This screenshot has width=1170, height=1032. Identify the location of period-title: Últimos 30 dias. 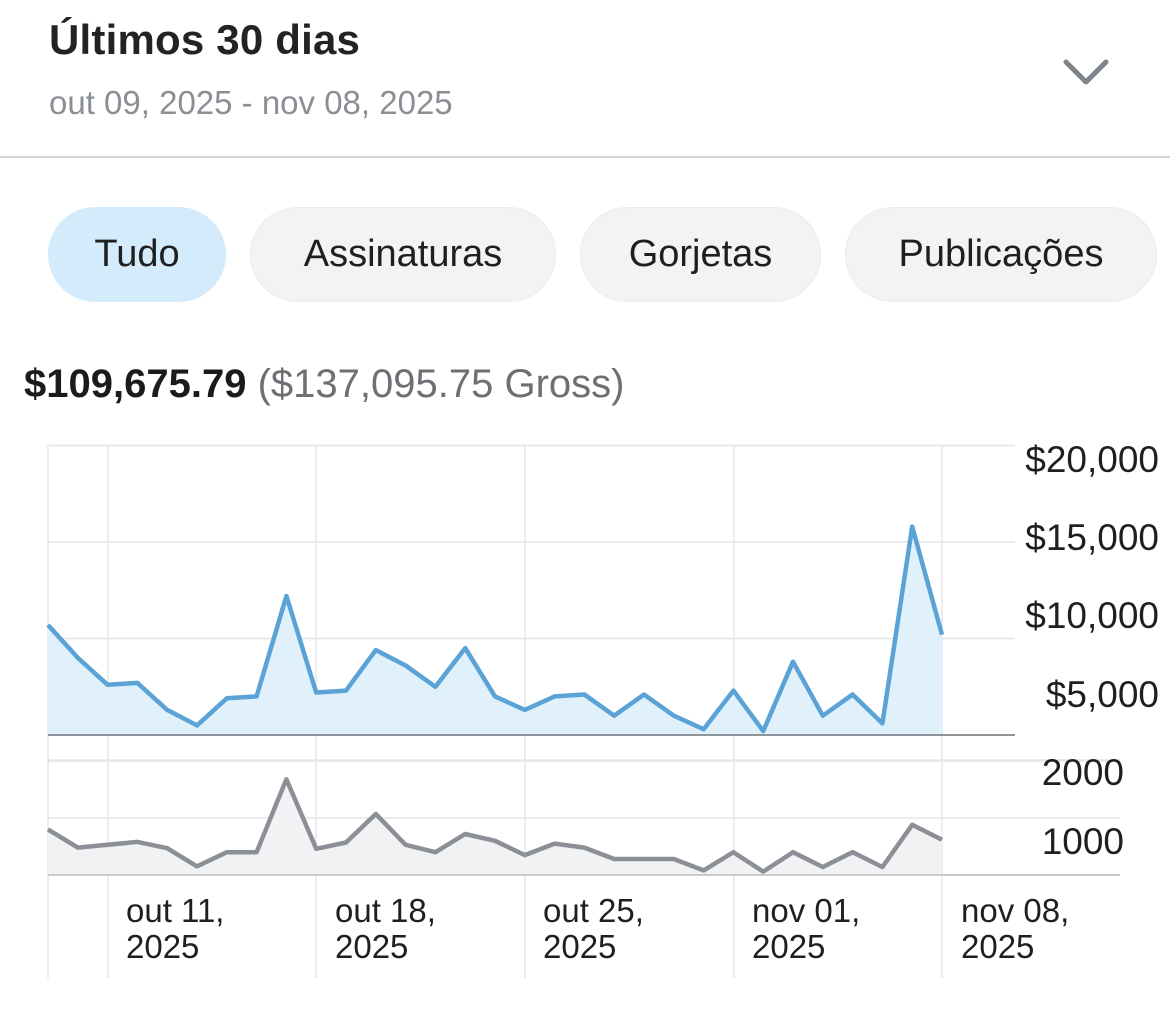
(205, 39).